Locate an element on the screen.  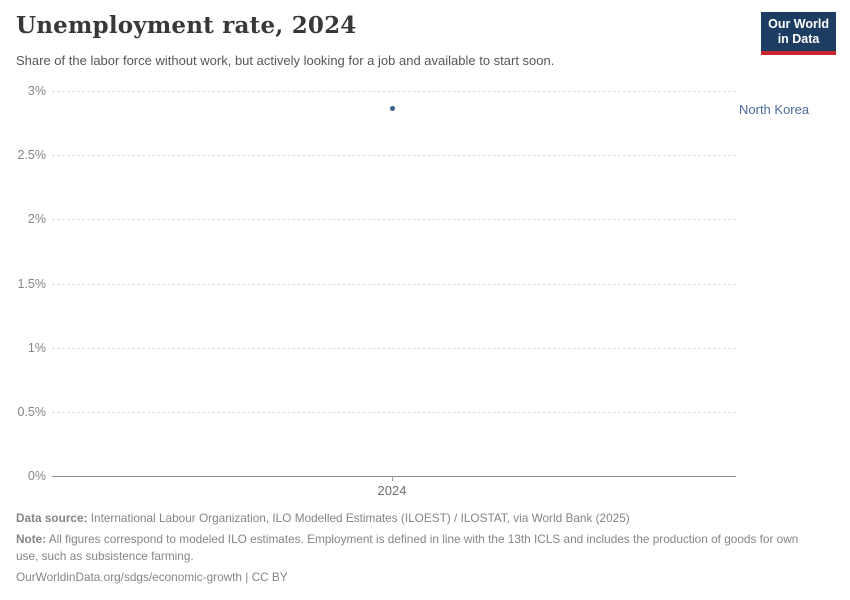
y-axis-tick-label: 3% is located at coordinates (36, 91).